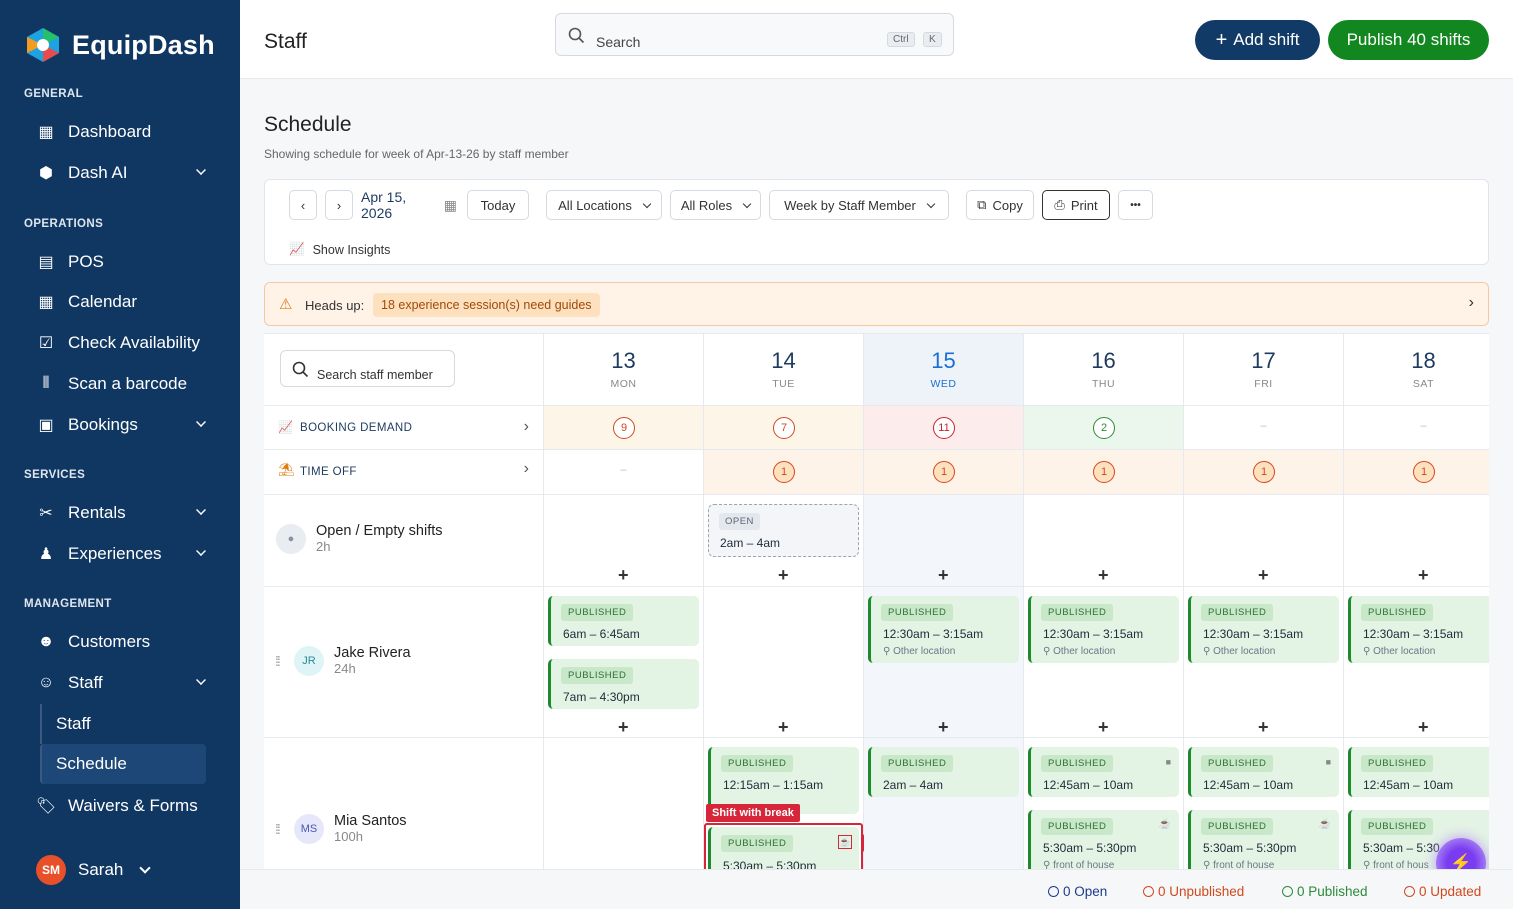  What do you see at coordinates (352, 660) in the screenshot?
I see `staff-person-jake: JR Jake Rivera 24h` at bounding box center [352, 660].